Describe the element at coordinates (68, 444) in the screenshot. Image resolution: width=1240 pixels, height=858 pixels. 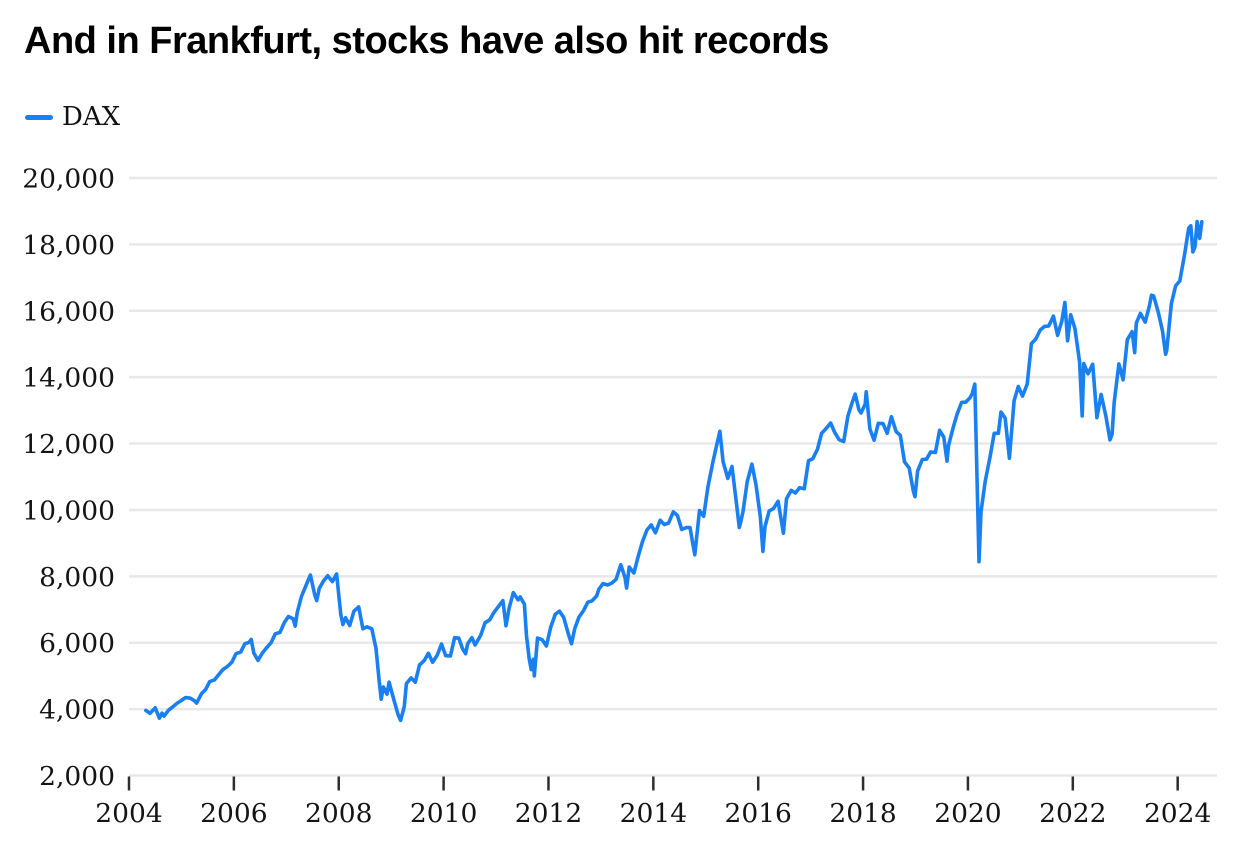
I see `y-tick-label: 12,000` at that location.